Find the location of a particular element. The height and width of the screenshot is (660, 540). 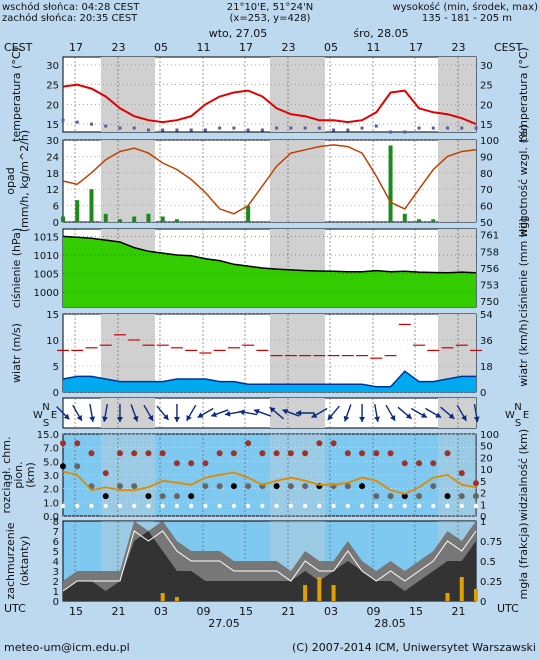

precip-unit-label: (mm/h, kg/m^2/h) is located at coordinates (24, 181).